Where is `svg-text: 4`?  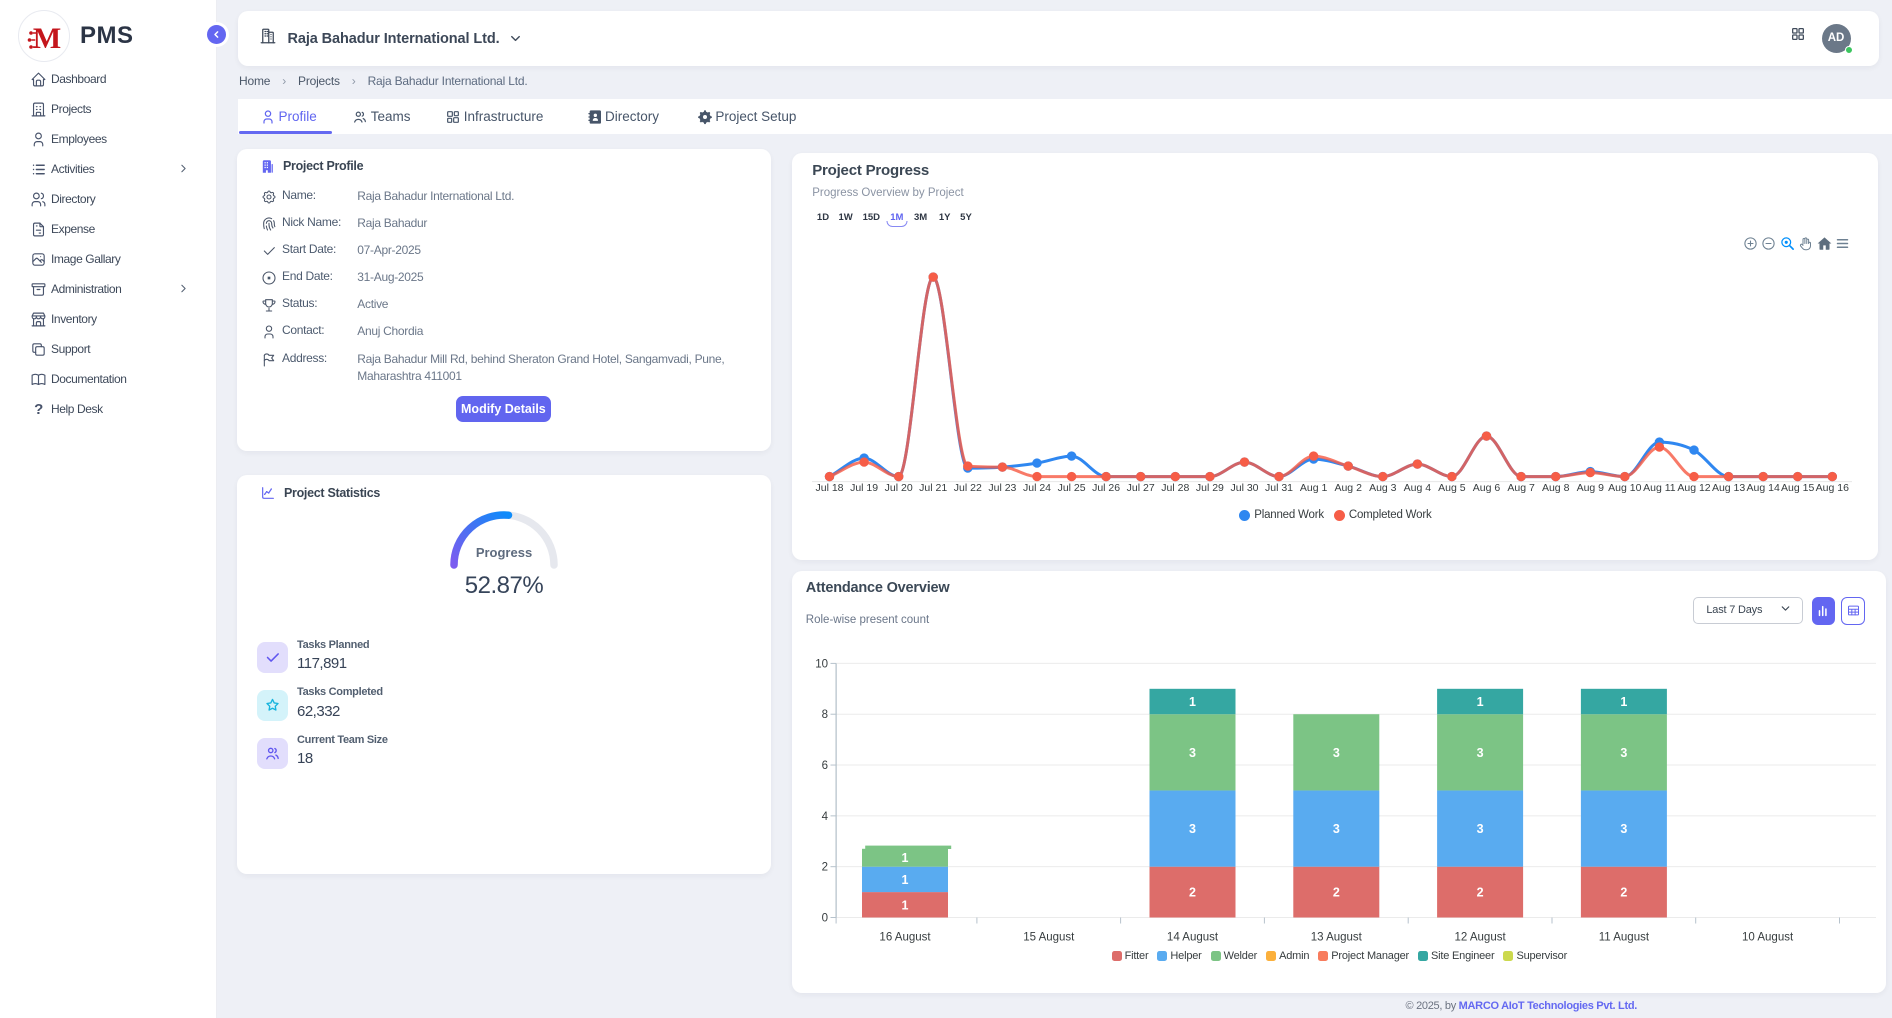
svg-text: 4 is located at coordinates (825, 817).